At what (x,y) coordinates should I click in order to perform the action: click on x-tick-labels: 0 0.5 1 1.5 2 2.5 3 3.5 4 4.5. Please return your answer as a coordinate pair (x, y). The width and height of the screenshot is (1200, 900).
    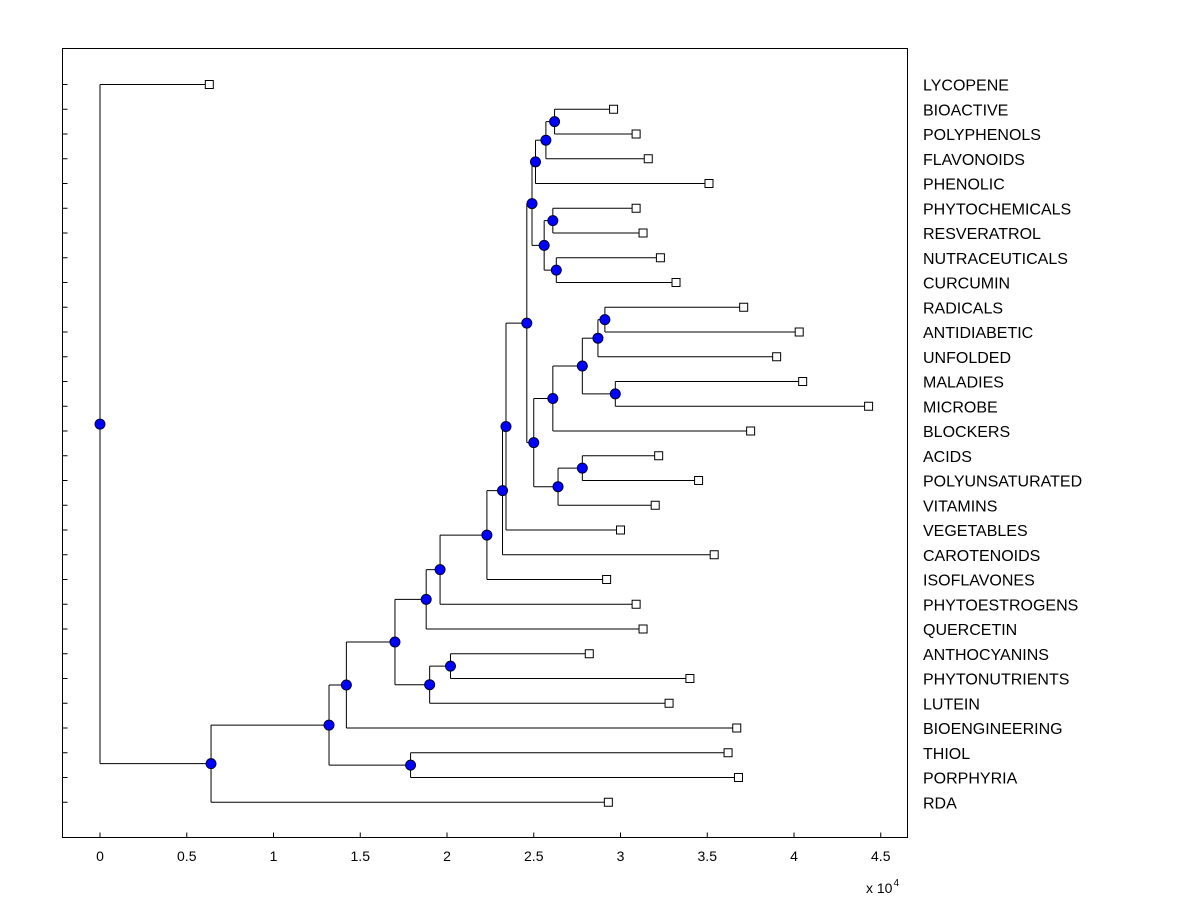
    Looking at the image, I should click on (493, 856).